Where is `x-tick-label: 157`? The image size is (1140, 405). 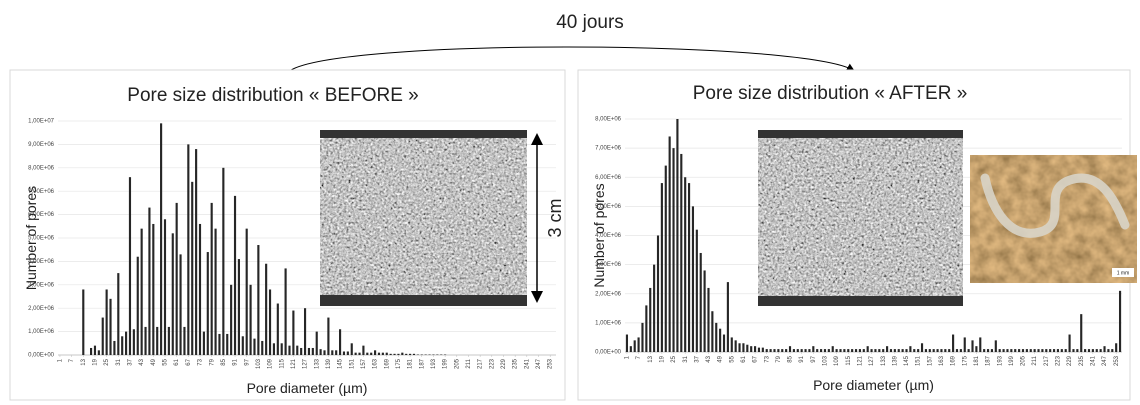 x-tick-label: 157 is located at coordinates (930, 360).